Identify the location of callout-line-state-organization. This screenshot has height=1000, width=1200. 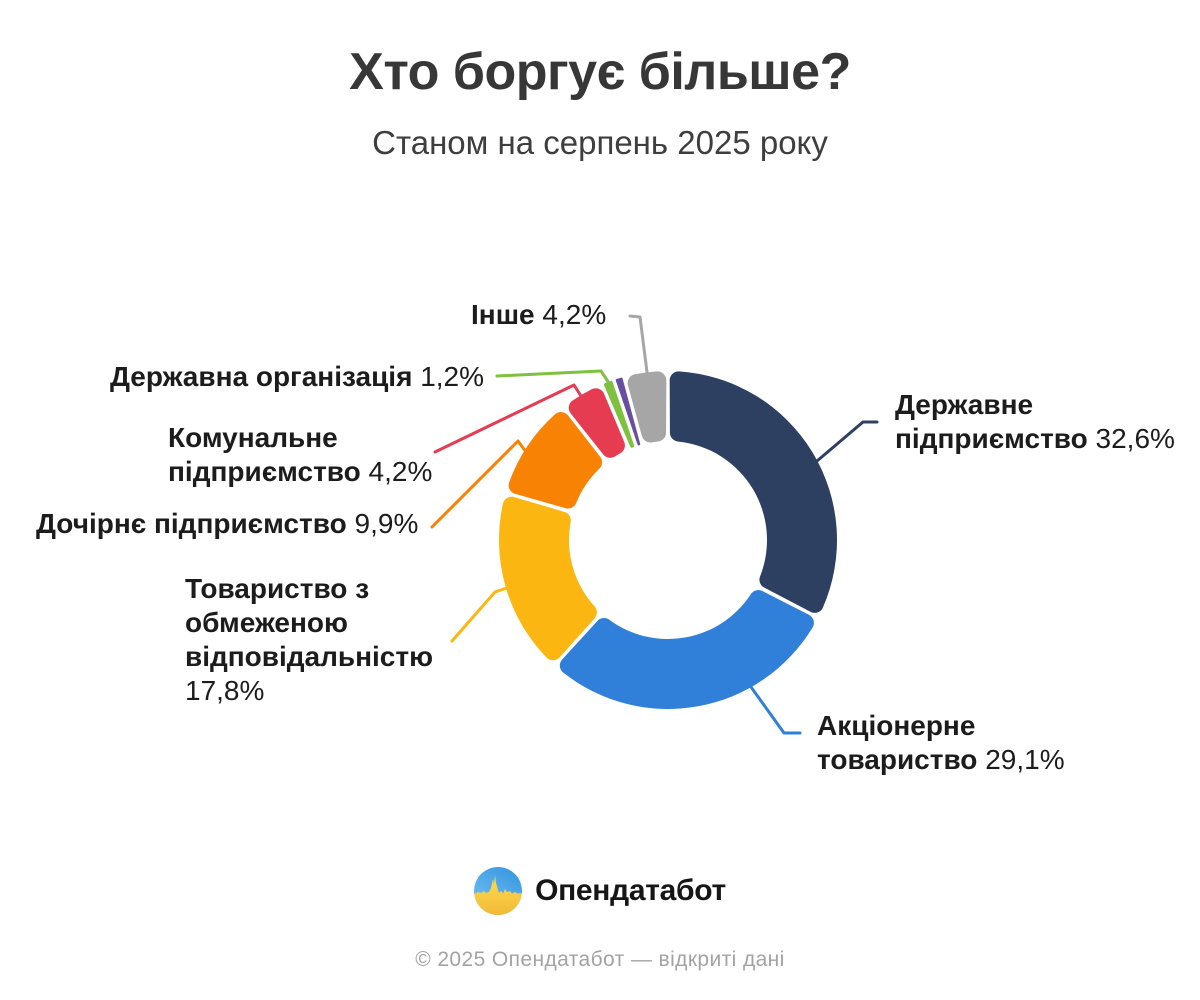
(553, 377).